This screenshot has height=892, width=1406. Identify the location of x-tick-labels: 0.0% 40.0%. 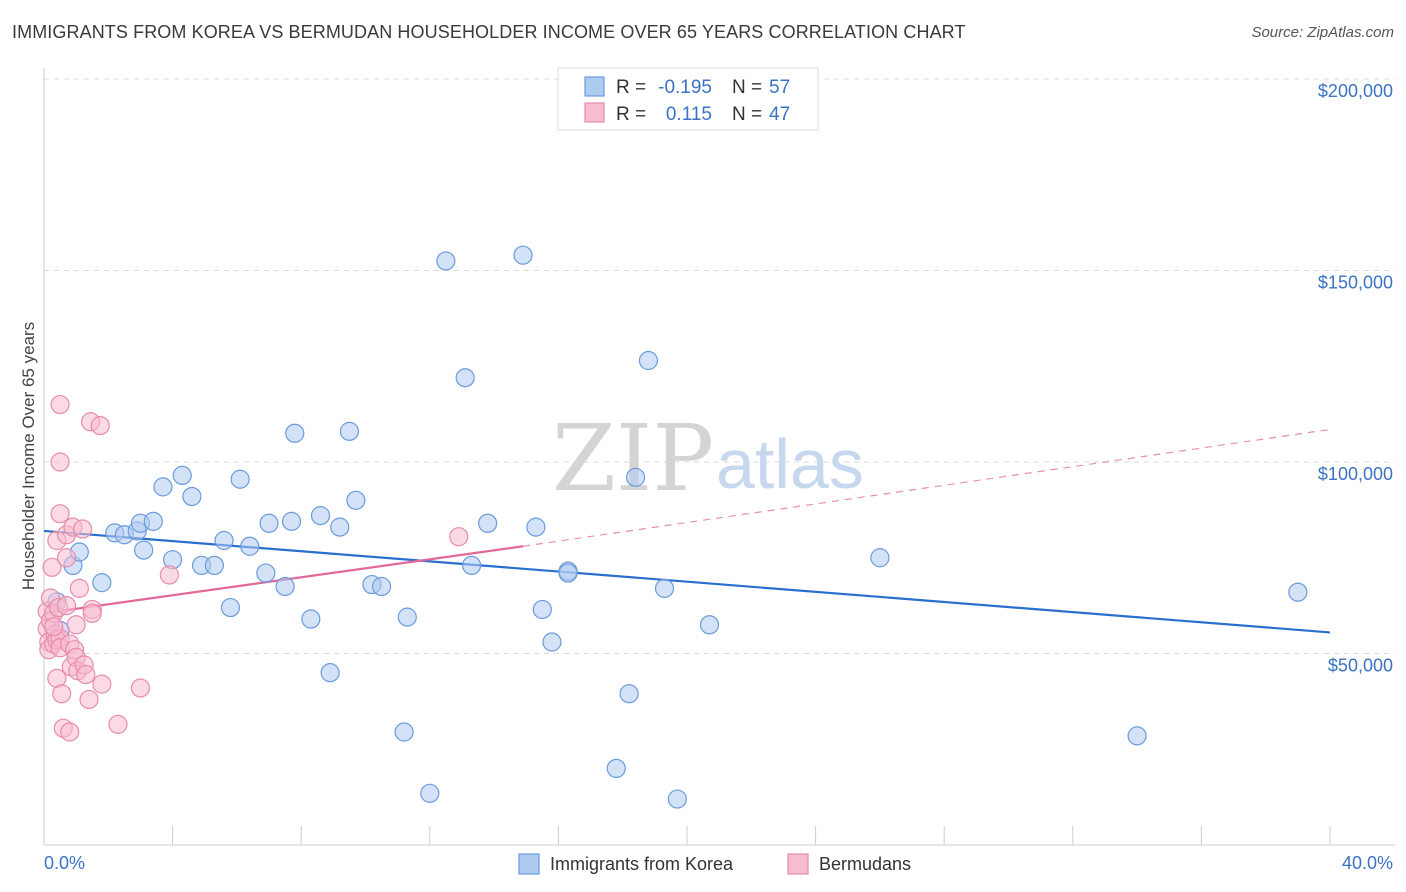
(718, 863).